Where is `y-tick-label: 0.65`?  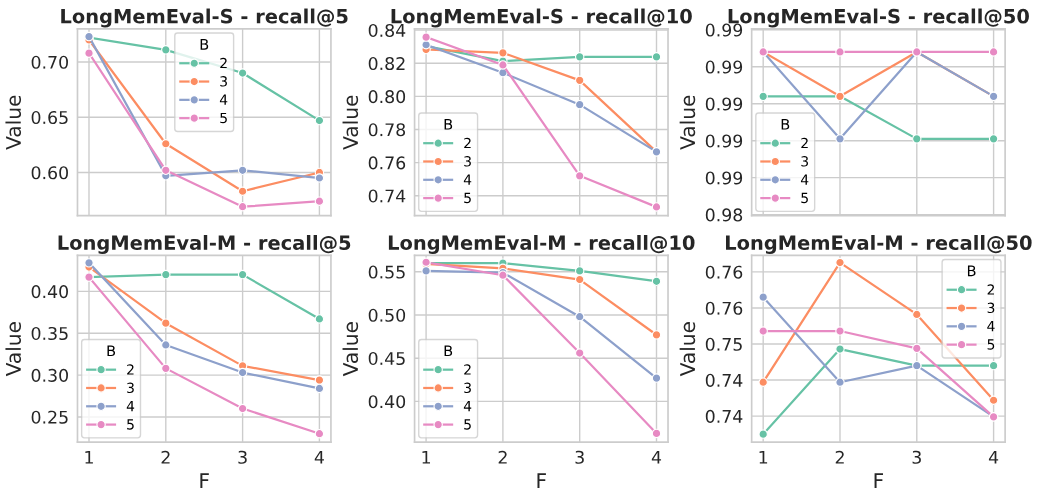
y-tick-label: 0.65 is located at coordinates (49, 117).